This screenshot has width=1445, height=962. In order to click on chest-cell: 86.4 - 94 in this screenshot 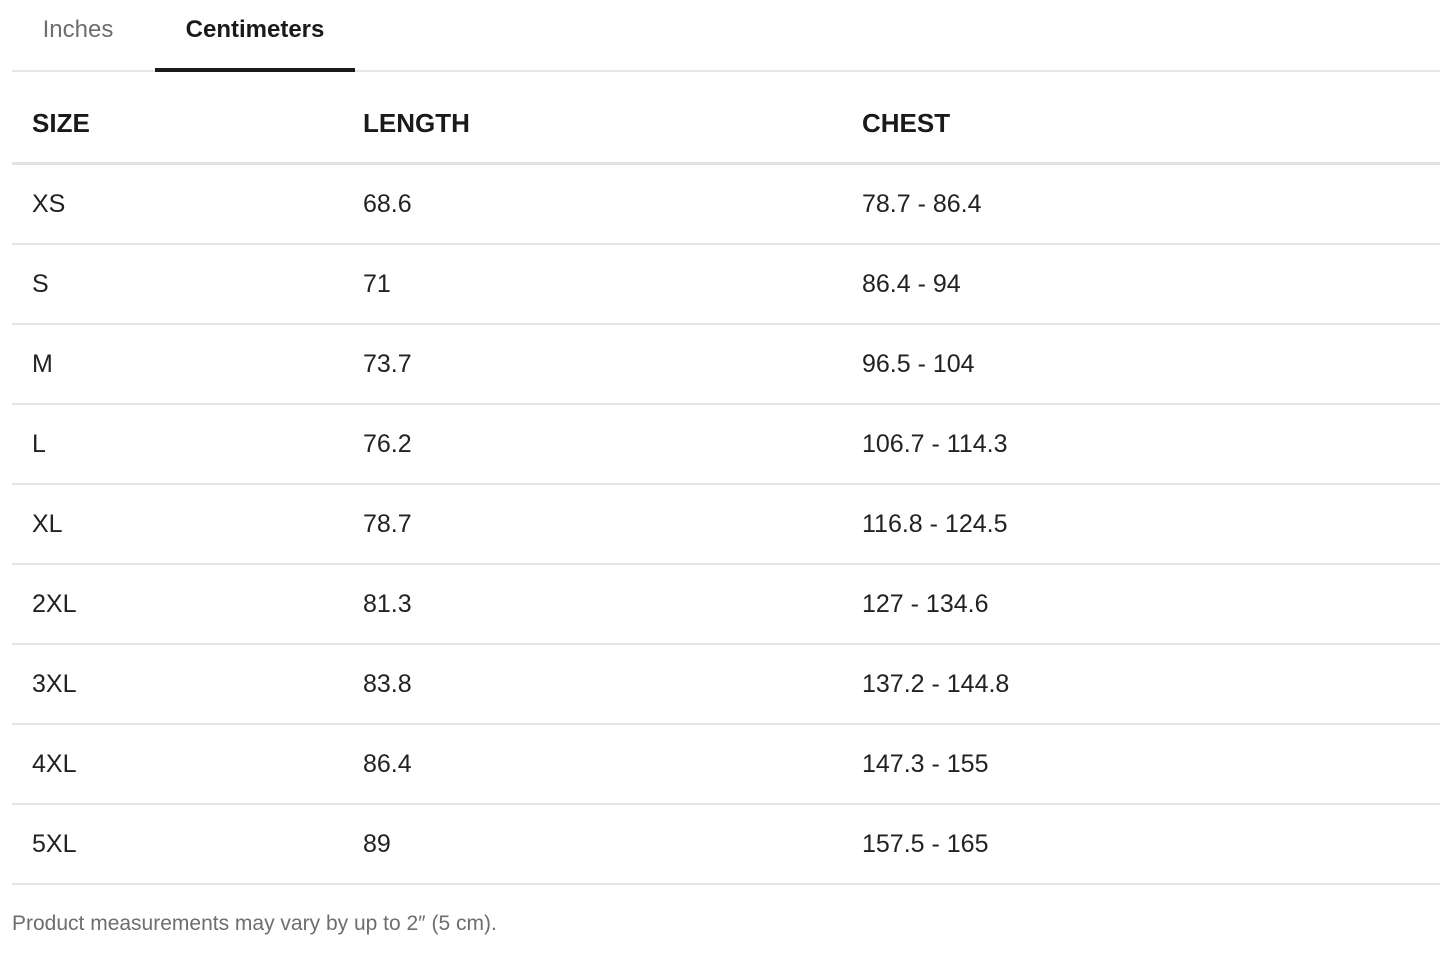, I will do `click(1151, 284)`.